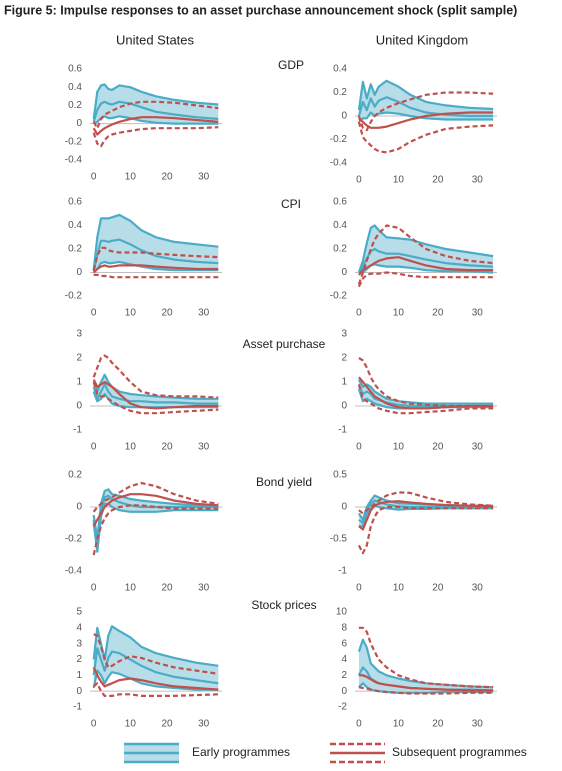  What do you see at coordinates (241, 752) in the screenshot?
I see `legend-label: Early programmes` at bounding box center [241, 752].